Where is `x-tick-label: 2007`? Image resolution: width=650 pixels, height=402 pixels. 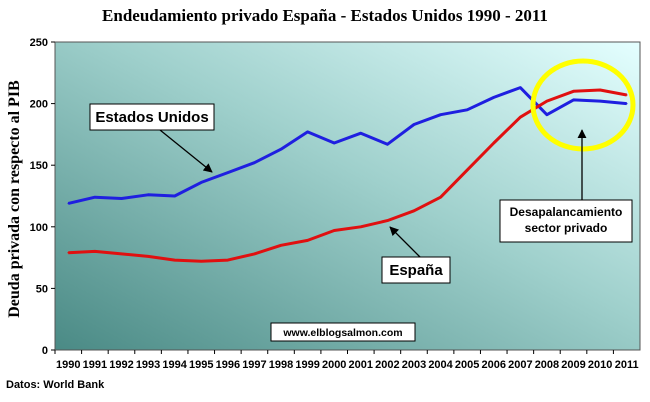 x-tick-label: 2007 is located at coordinates (520, 365).